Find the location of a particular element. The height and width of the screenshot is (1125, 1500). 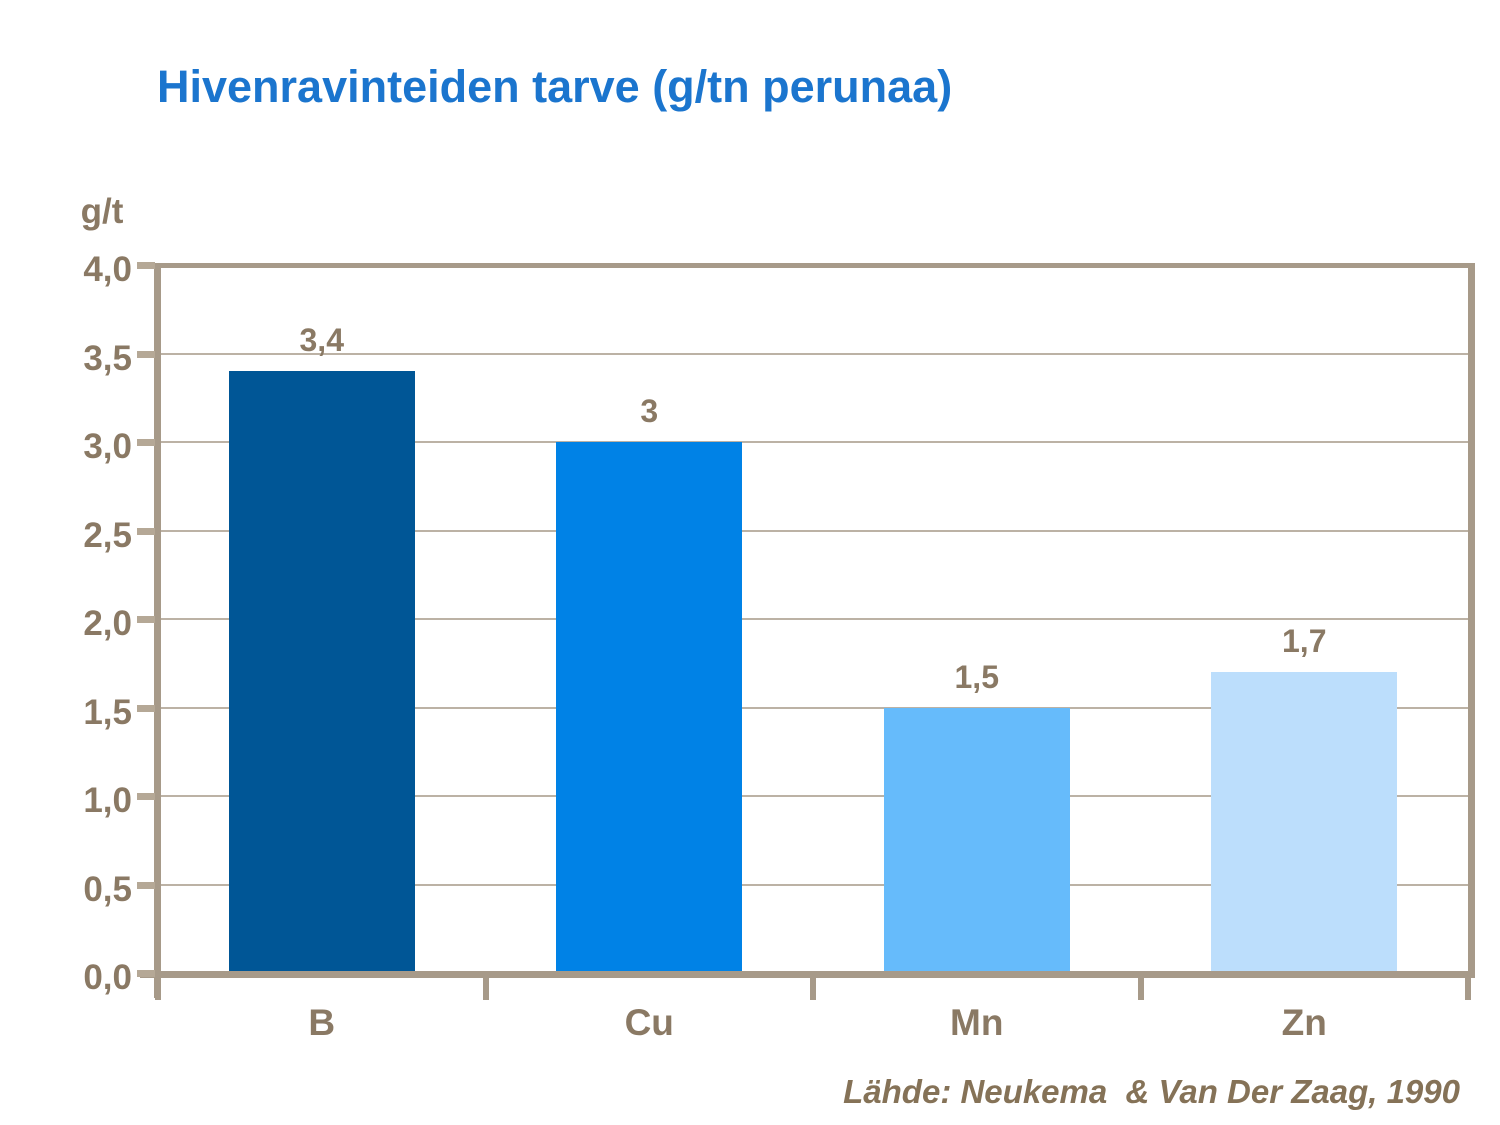

x-category-label: B is located at coordinates (322, 1022).